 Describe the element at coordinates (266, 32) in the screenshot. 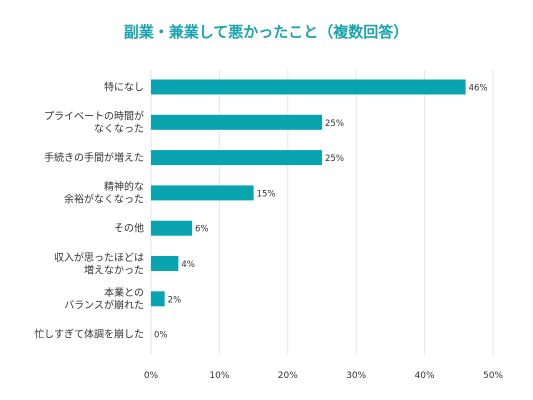

I see `chart-title: 副業・兼業して悪かったこと（複数回答）` at that location.